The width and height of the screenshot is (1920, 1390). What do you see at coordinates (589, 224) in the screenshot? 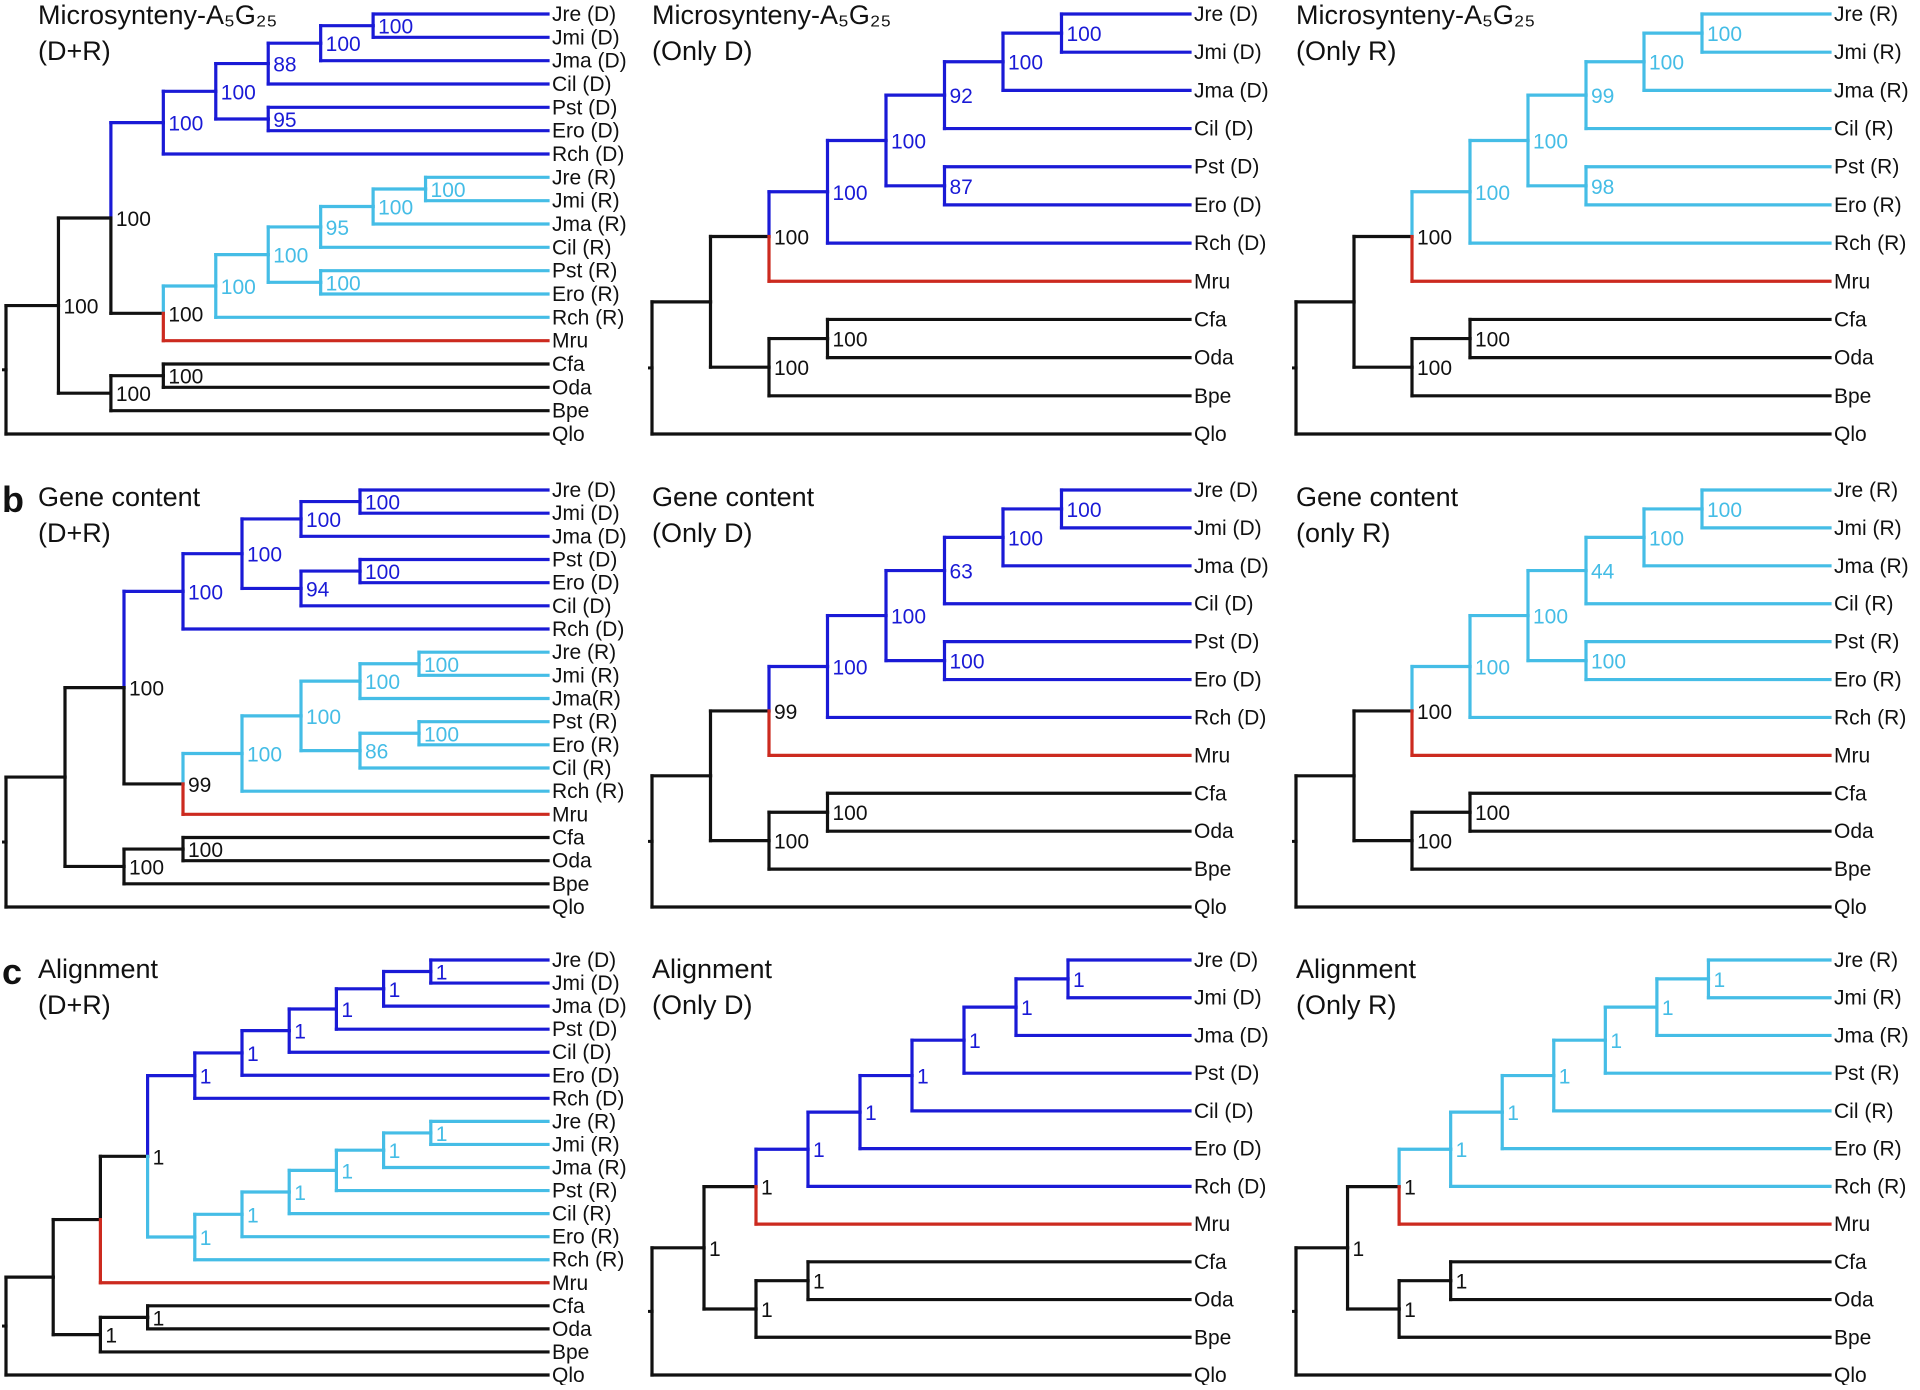
I see `leaf-label: Jma (R)` at bounding box center [589, 224].